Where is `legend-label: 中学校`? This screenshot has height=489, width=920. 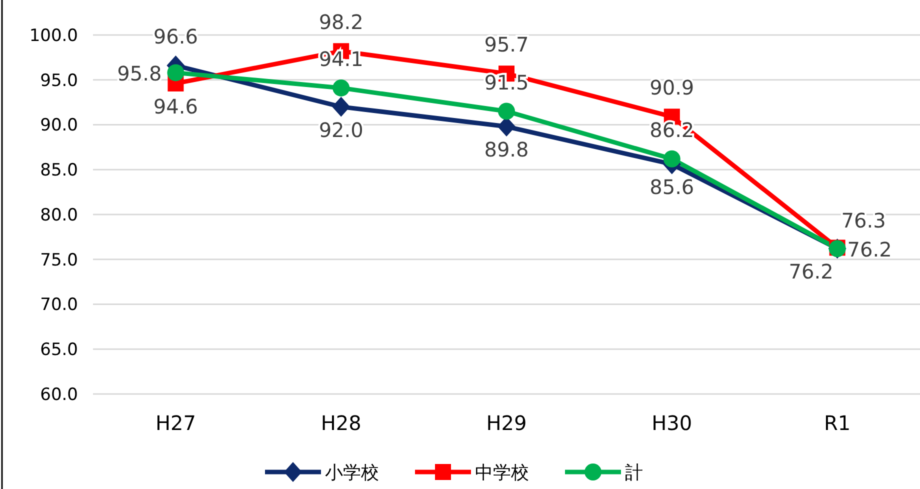 legend-label: 中学校 is located at coordinates (502, 473).